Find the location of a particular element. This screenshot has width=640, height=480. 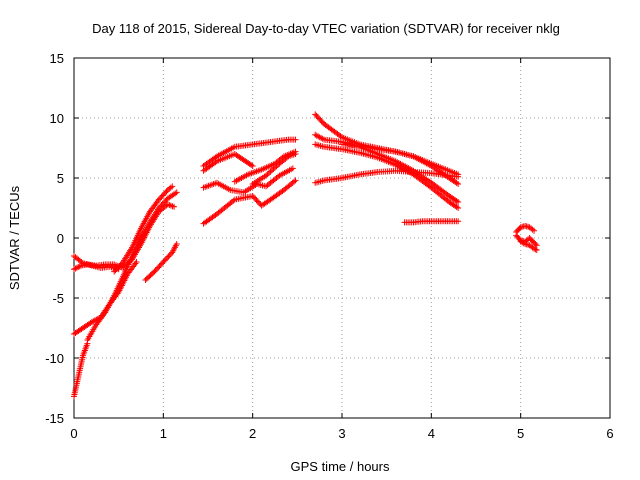

y-axis-label: SDTVAR / TECUs is located at coordinates (14, 237).